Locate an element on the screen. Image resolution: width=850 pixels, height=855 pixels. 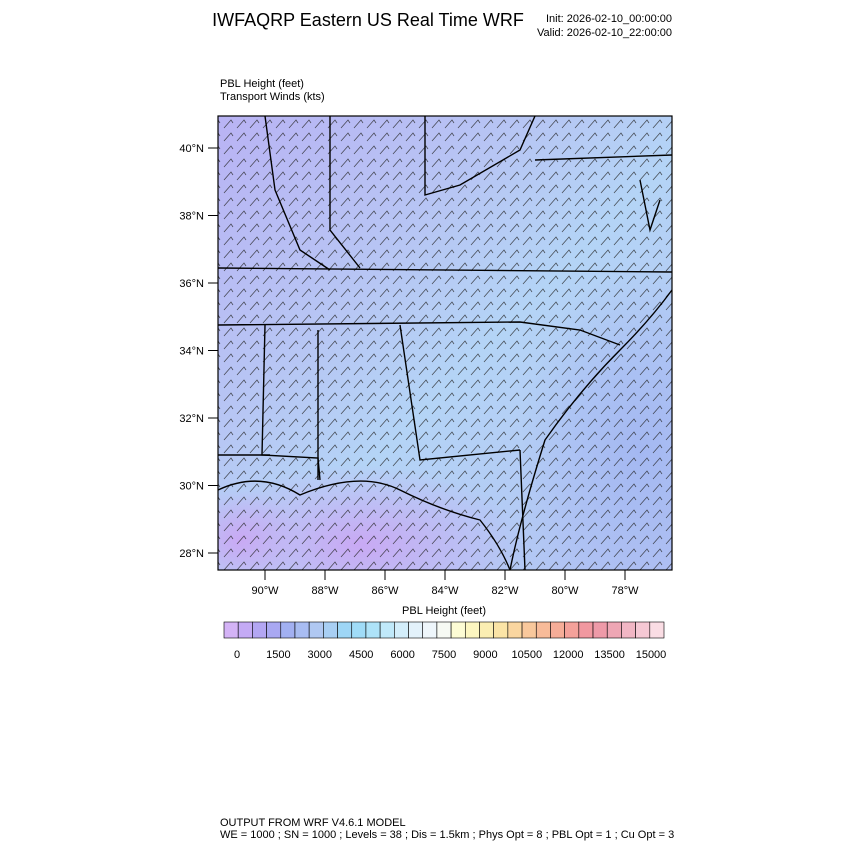
lat-label: 34°N is located at coordinates (191, 352).